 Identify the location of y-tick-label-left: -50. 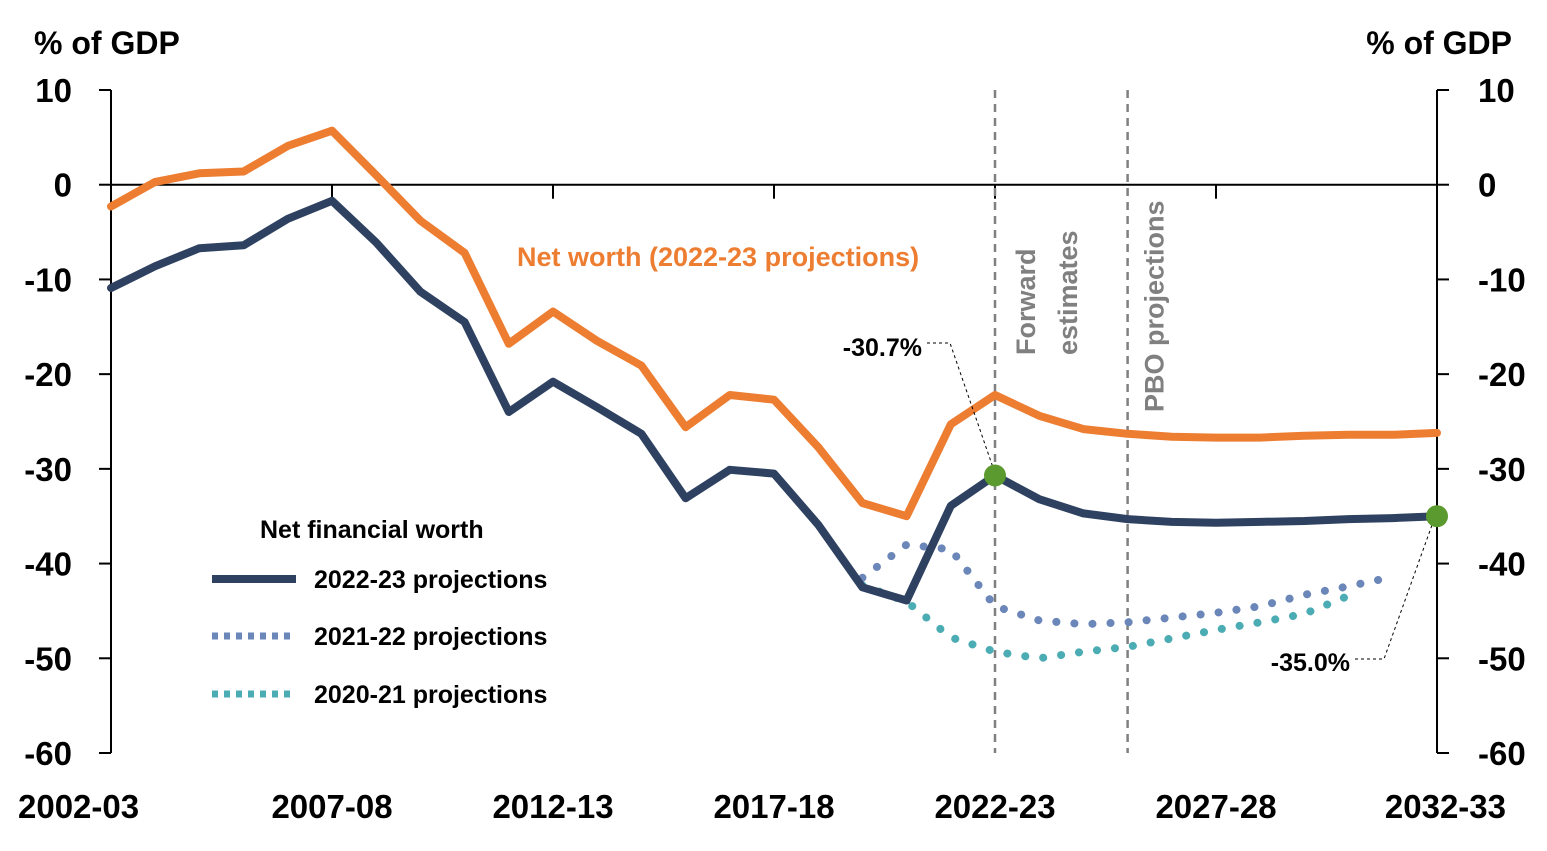
(48, 658).